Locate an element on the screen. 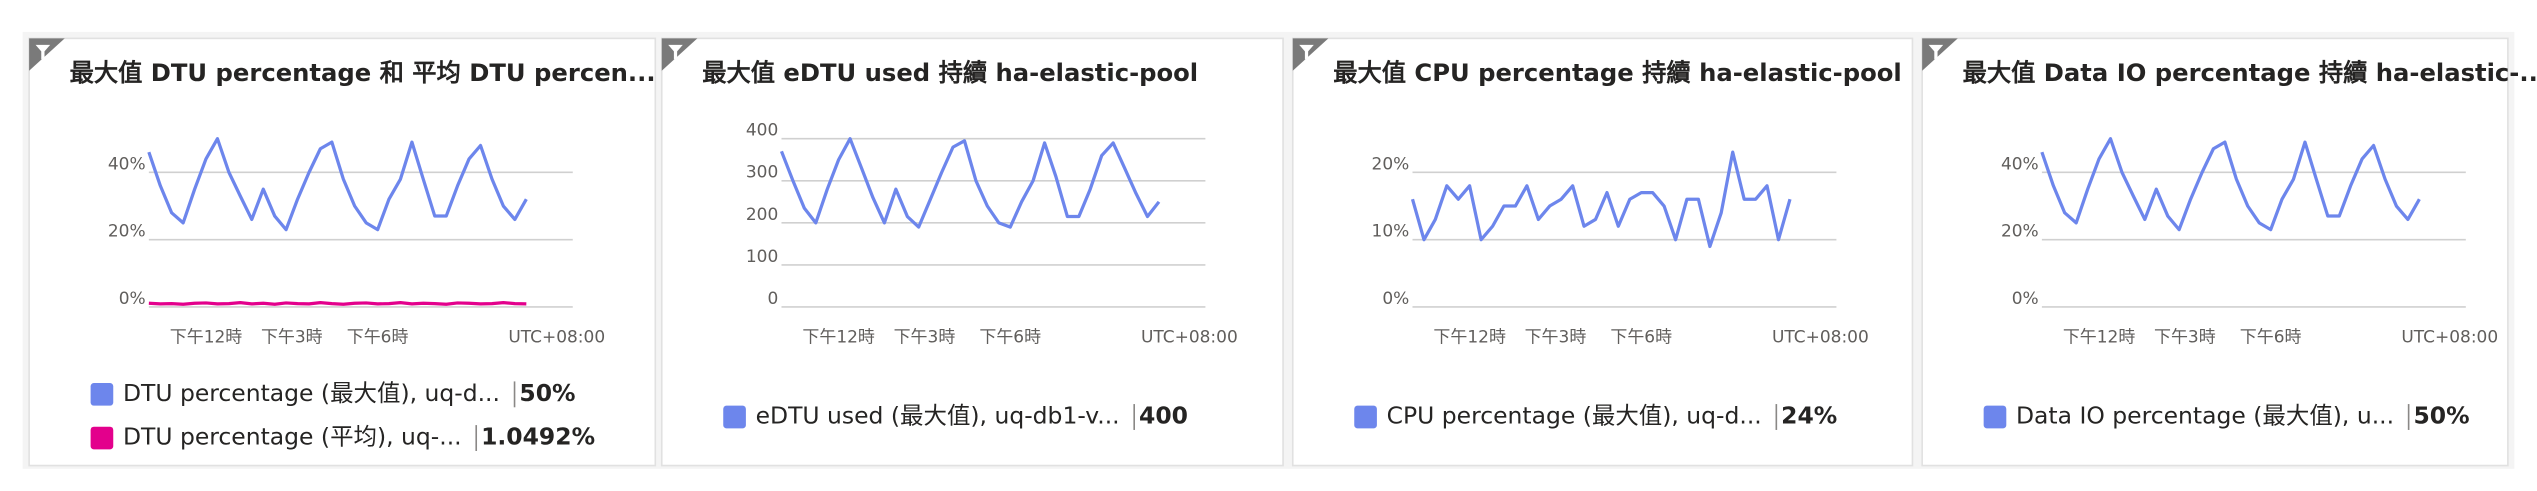 Image resolution: width=2537 pixels, height=491 pixels. tile-title: 最大值 eDTU used 持續 ha-elastic-pool is located at coordinates (950, 72).